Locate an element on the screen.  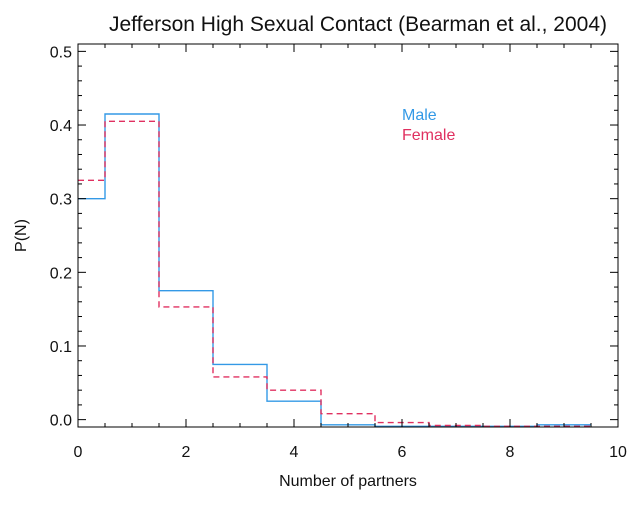
x-axis-label: Number of partners is located at coordinates (348, 481).